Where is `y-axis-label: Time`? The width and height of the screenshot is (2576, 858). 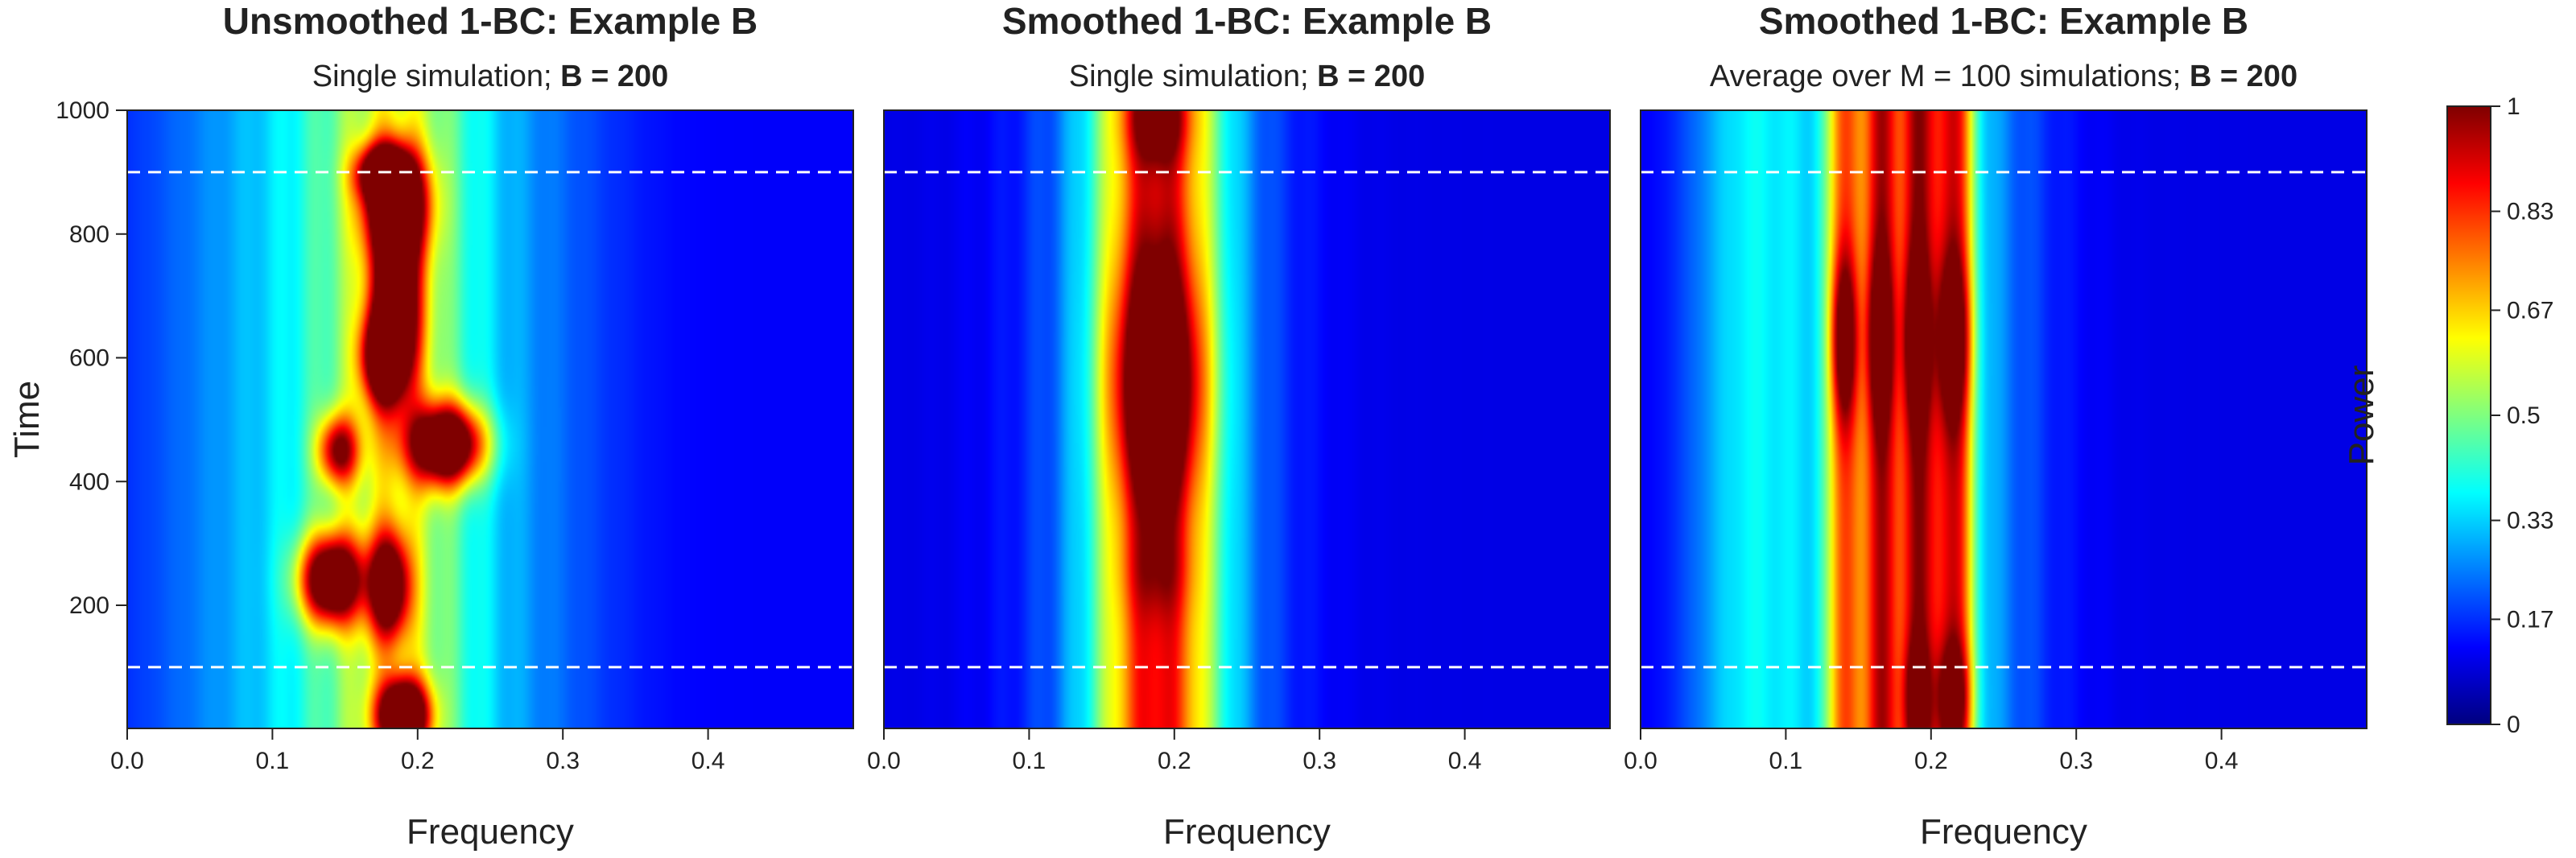 y-axis-label: Time is located at coordinates (27, 420).